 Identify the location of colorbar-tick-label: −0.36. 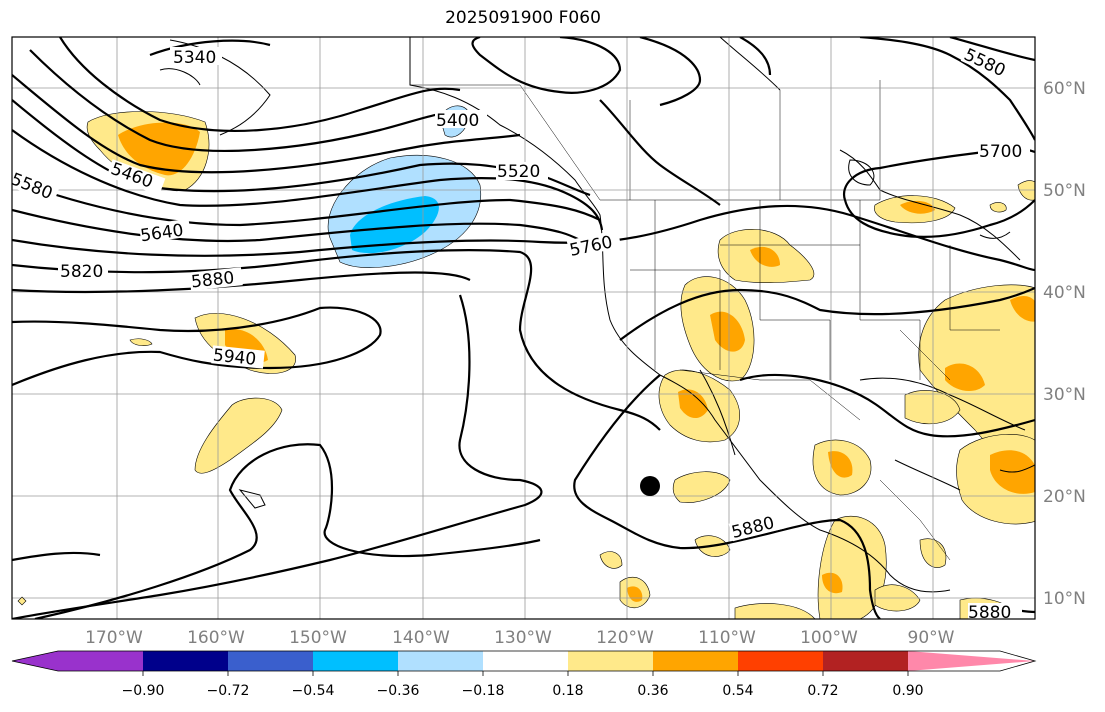
(398, 691).